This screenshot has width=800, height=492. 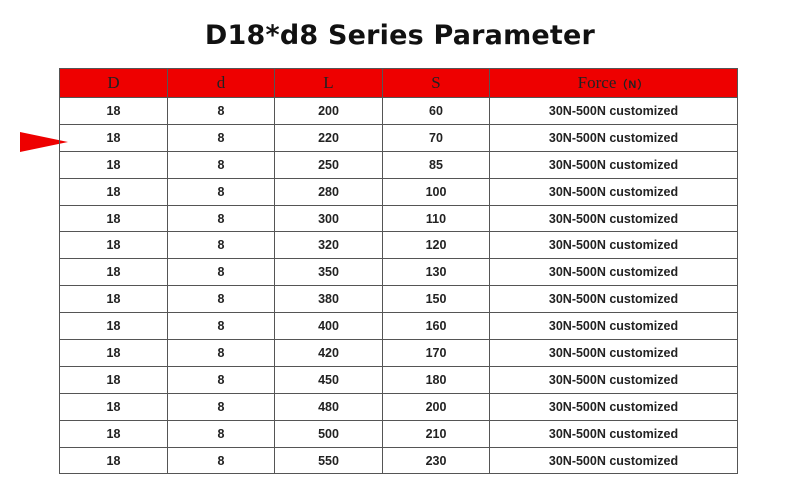 I want to click on table-cell-L: 450, so click(x=328, y=379).